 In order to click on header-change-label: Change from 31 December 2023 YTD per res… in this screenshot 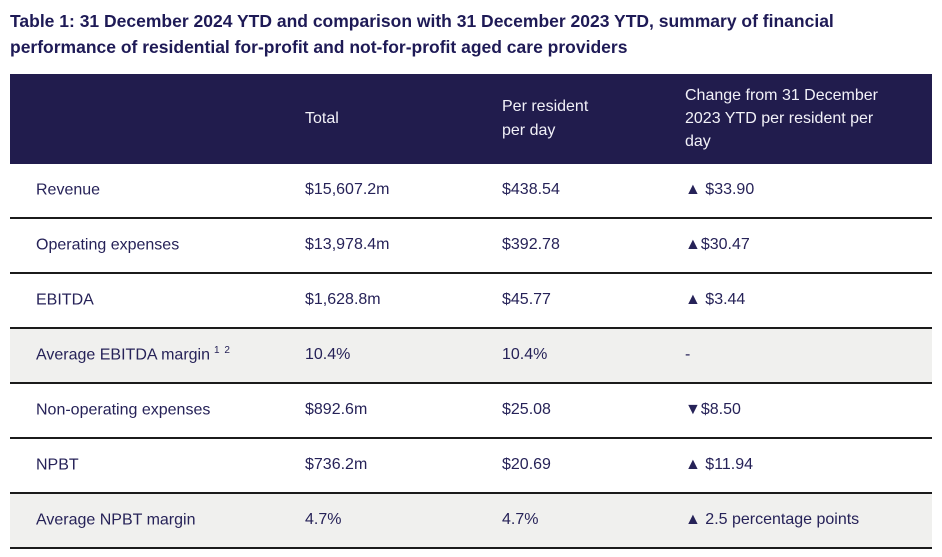, I will do `click(781, 118)`.